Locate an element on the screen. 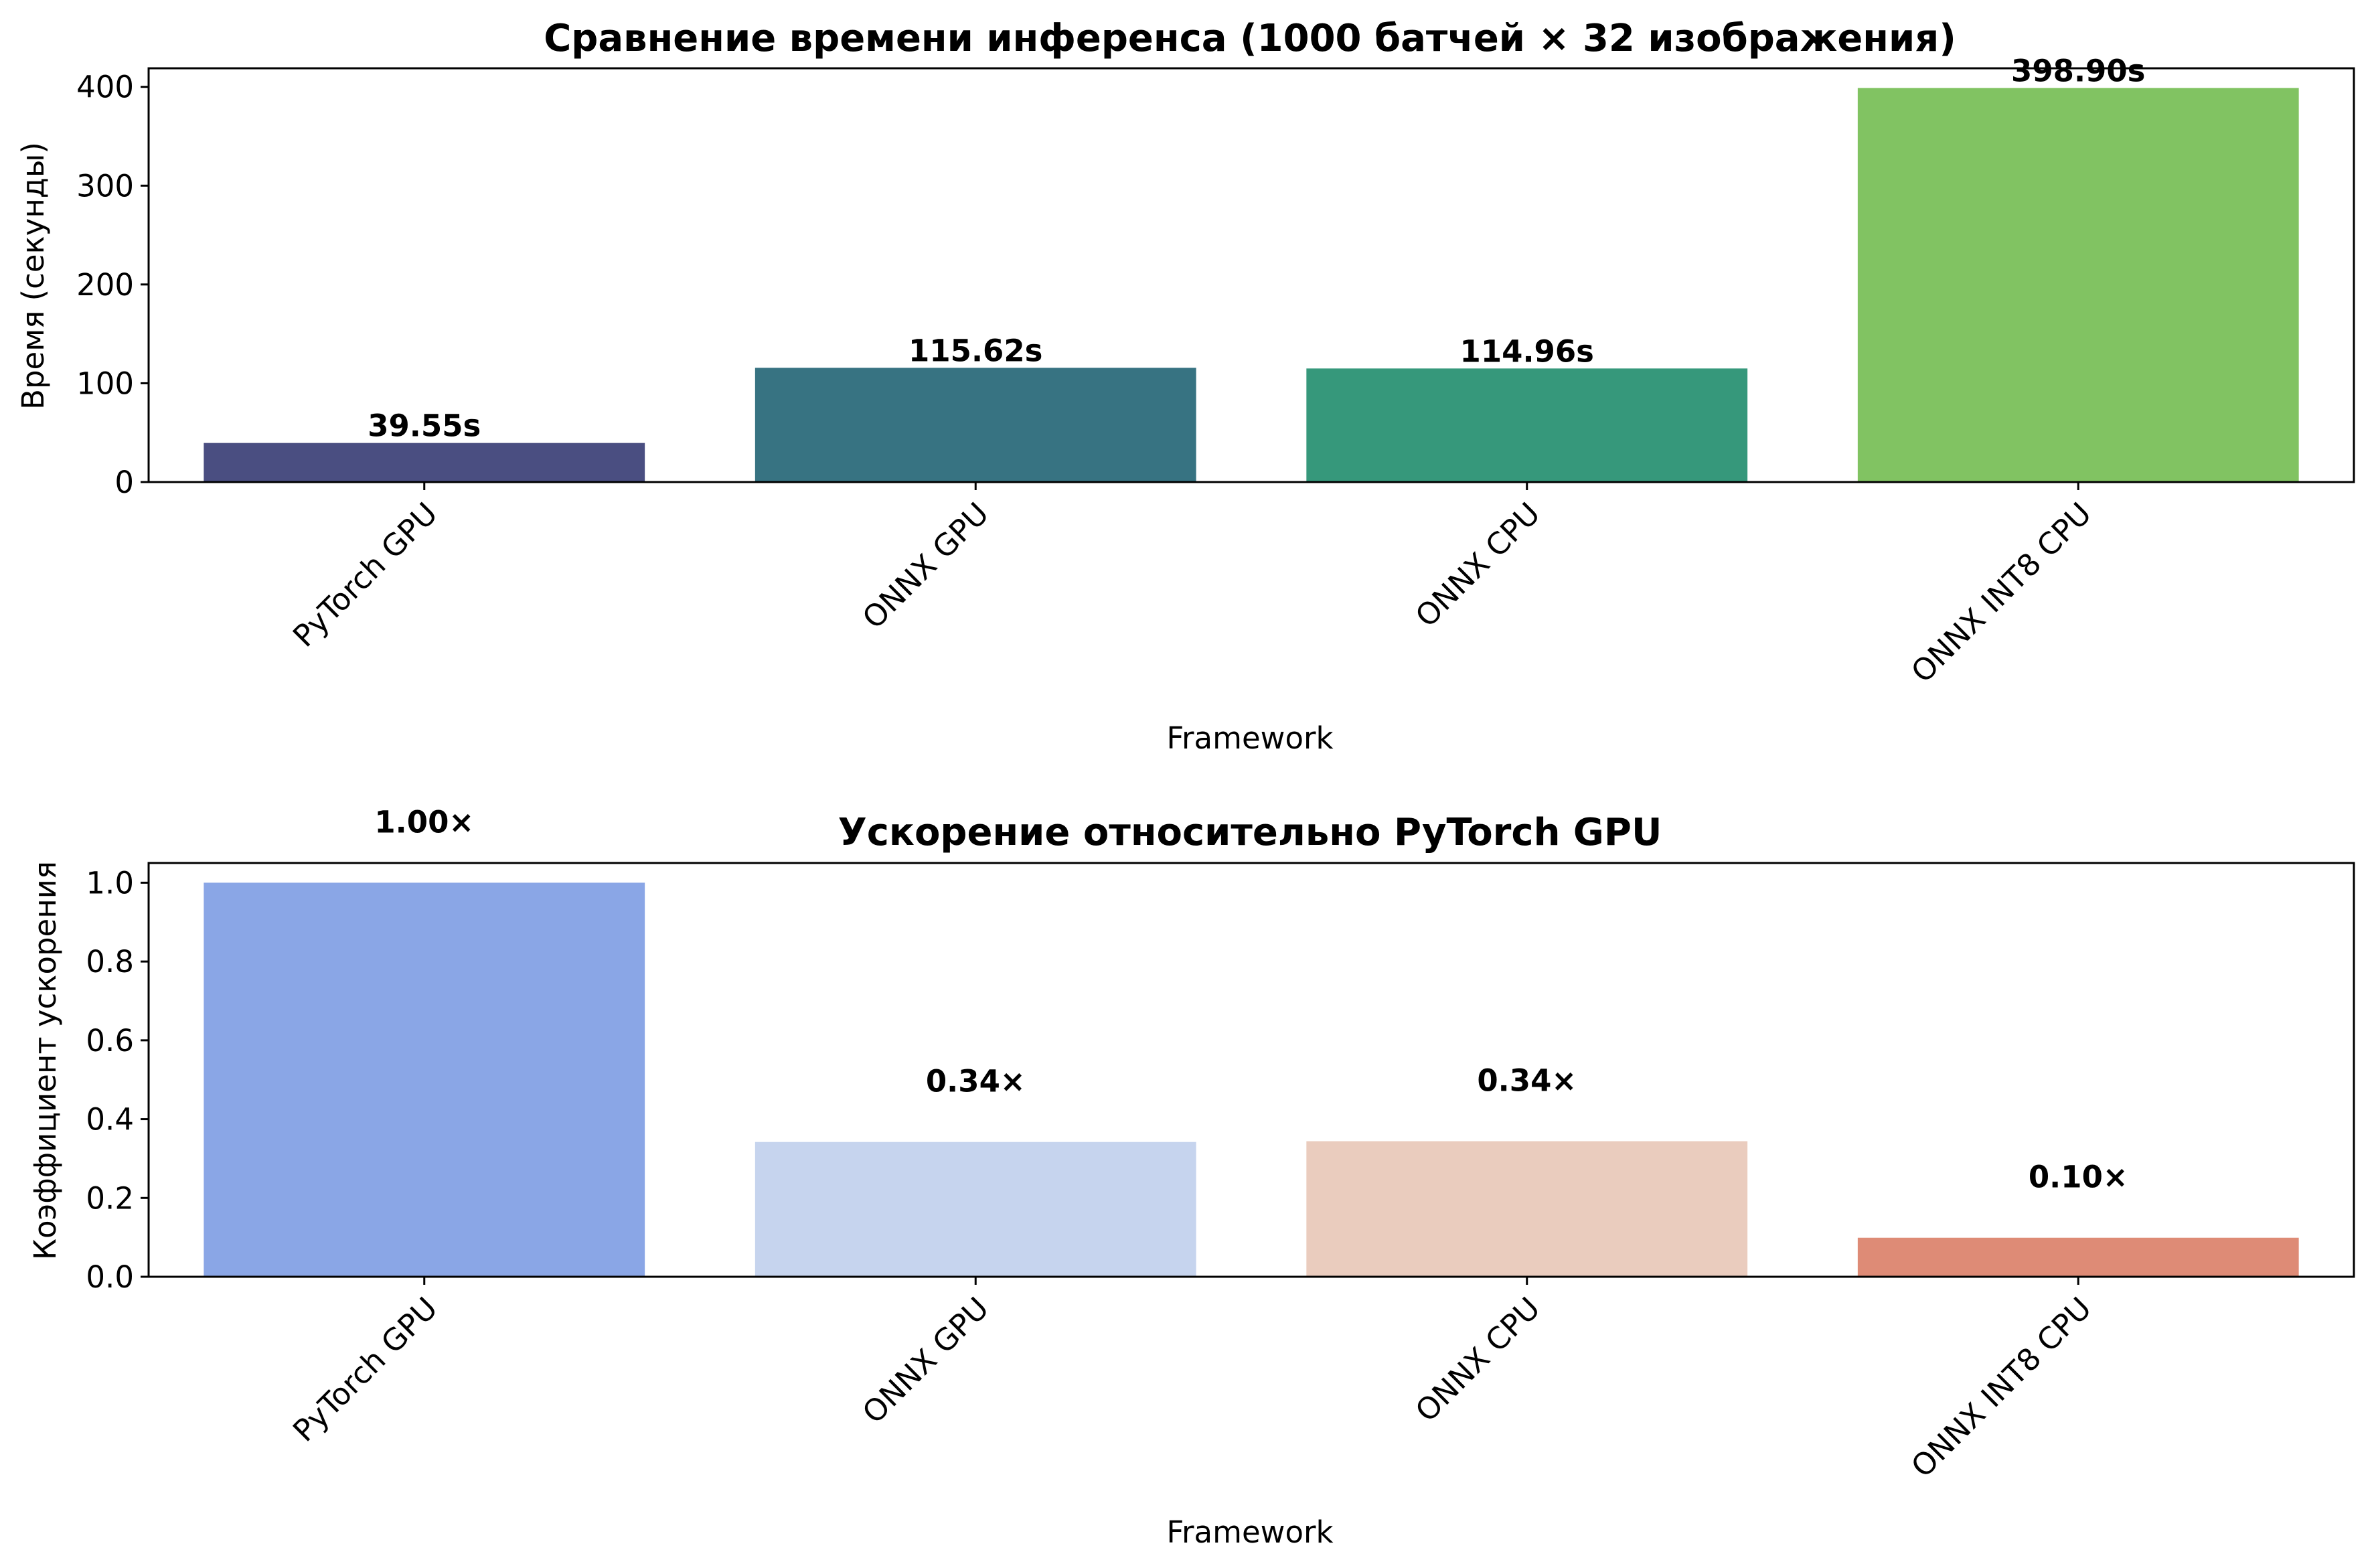 The height and width of the screenshot is (1568, 2374). y-tick-label: 0.8 is located at coordinates (110, 961).